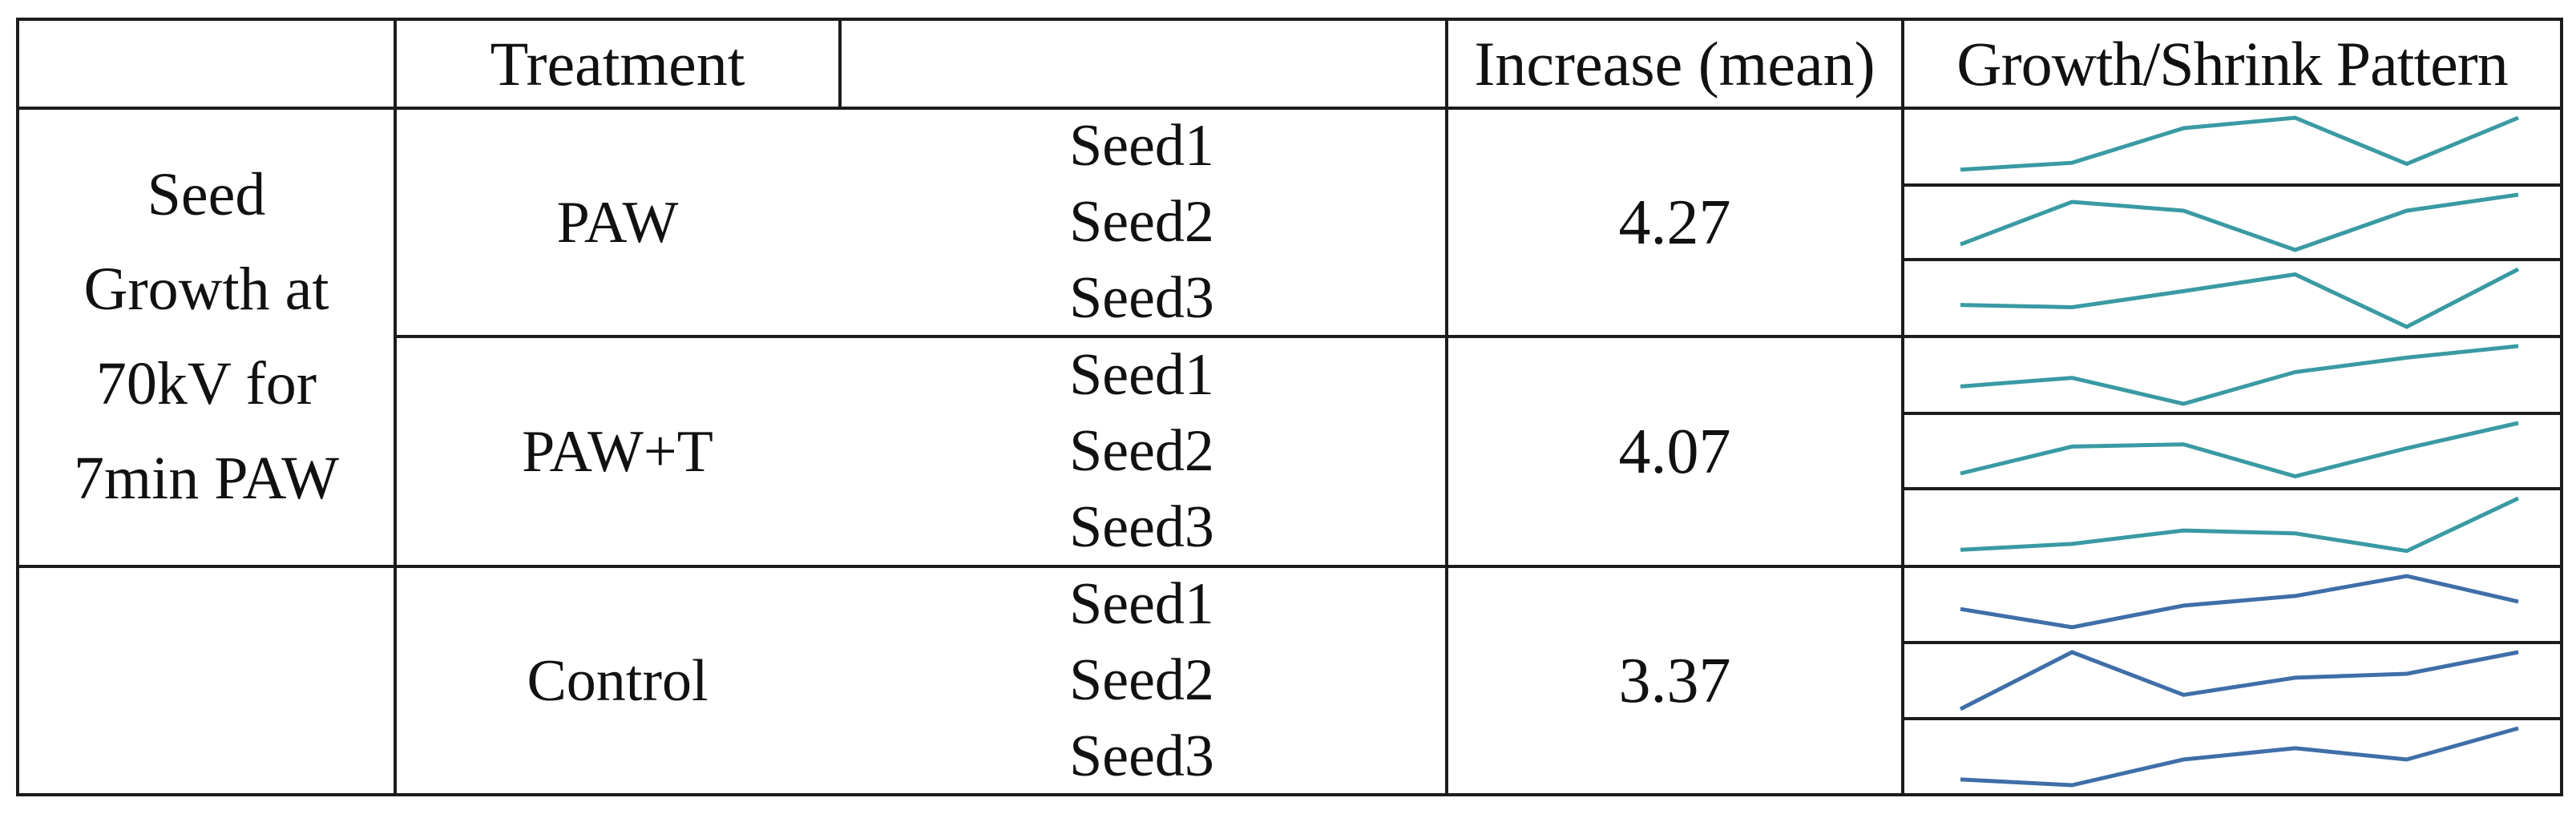  I want to click on sparkline-paw-t-seed2, so click(2240, 450).